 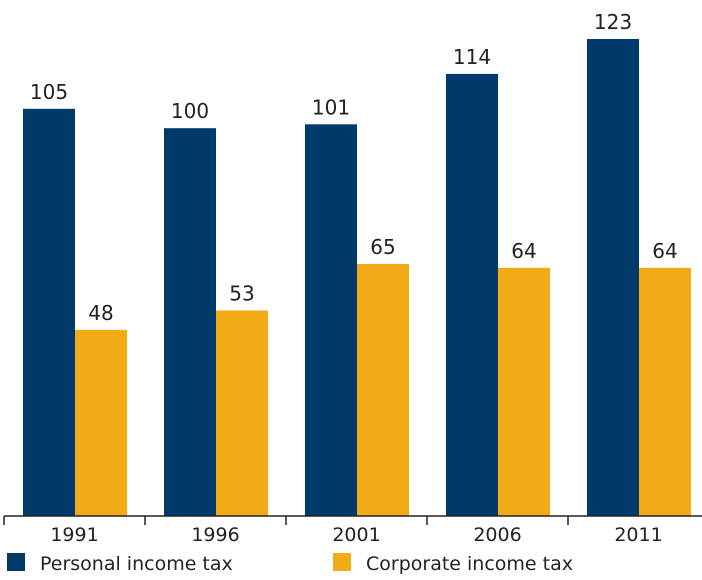 I want to click on value-label-corporate-income-tax-2001: 65, so click(x=382, y=247).